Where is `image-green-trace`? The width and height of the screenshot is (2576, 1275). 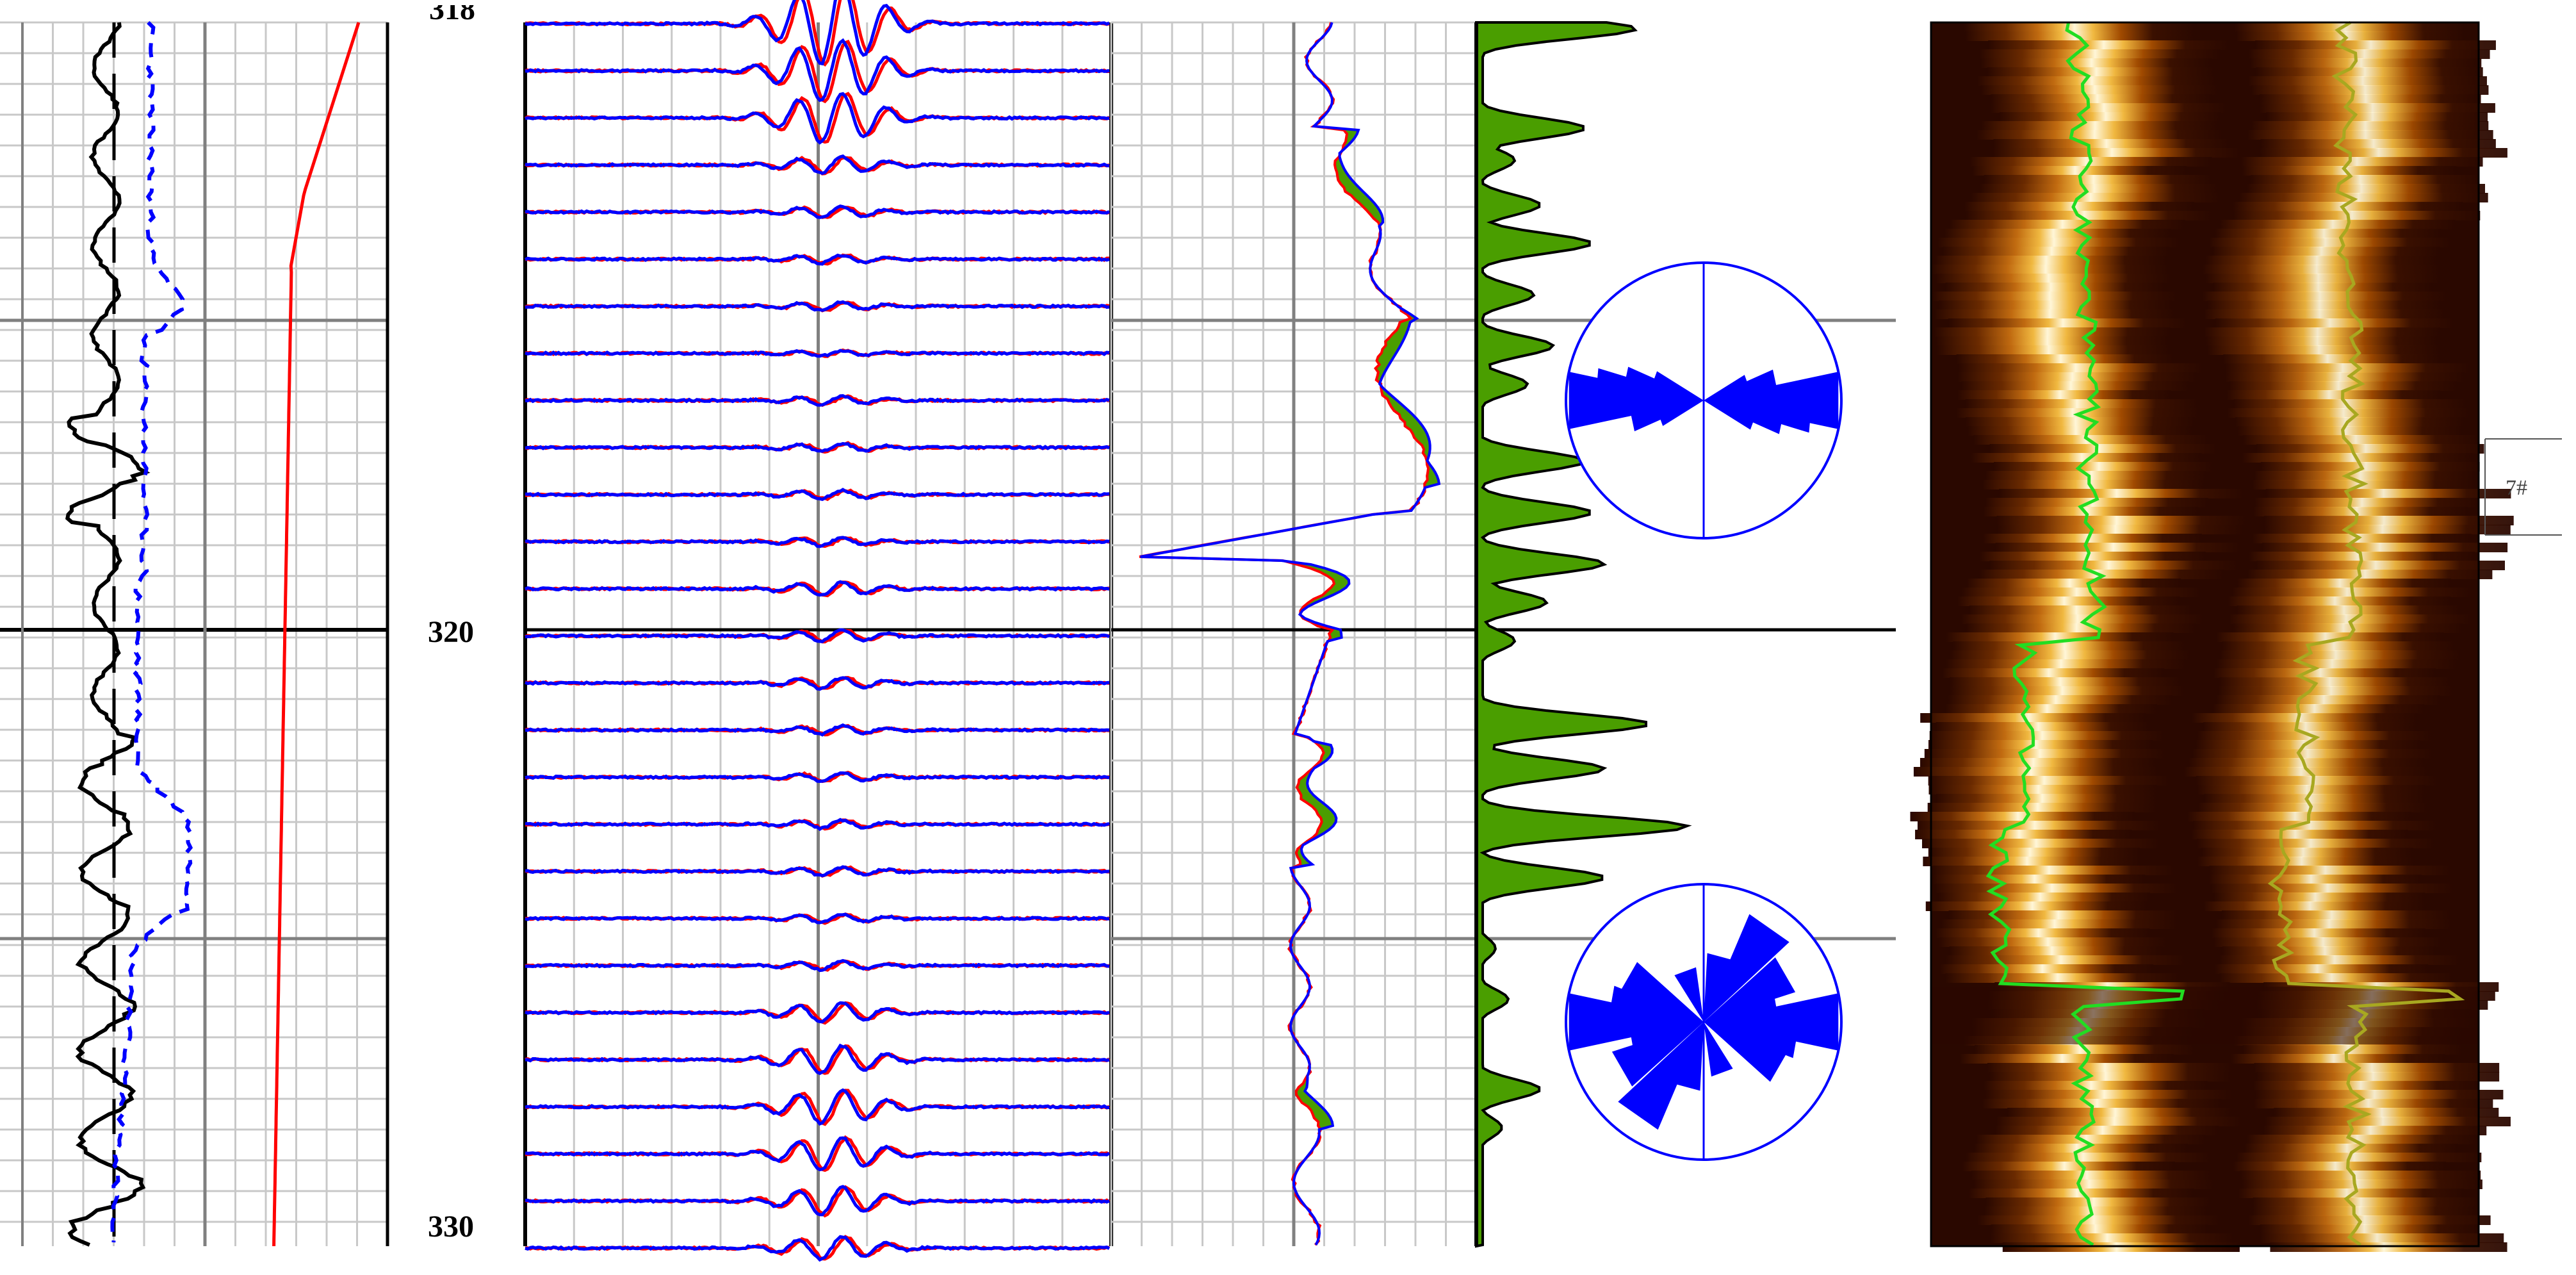
image-green-trace is located at coordinates (2085, 635).